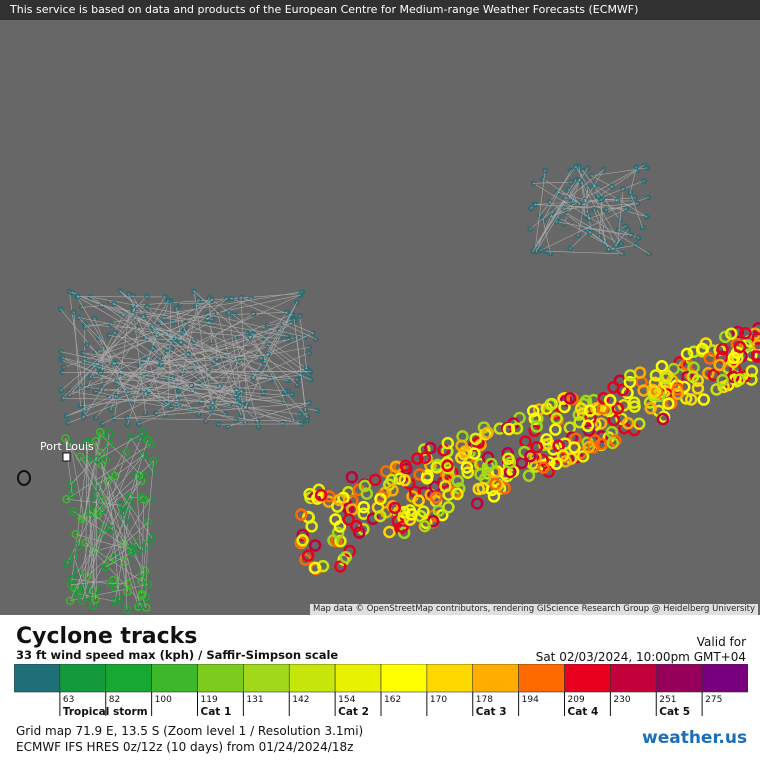 The image size is (760, 760). Describe the element at coordinates (491, 712) in the screenshot. I see `category-label: Cat 3` at that location.